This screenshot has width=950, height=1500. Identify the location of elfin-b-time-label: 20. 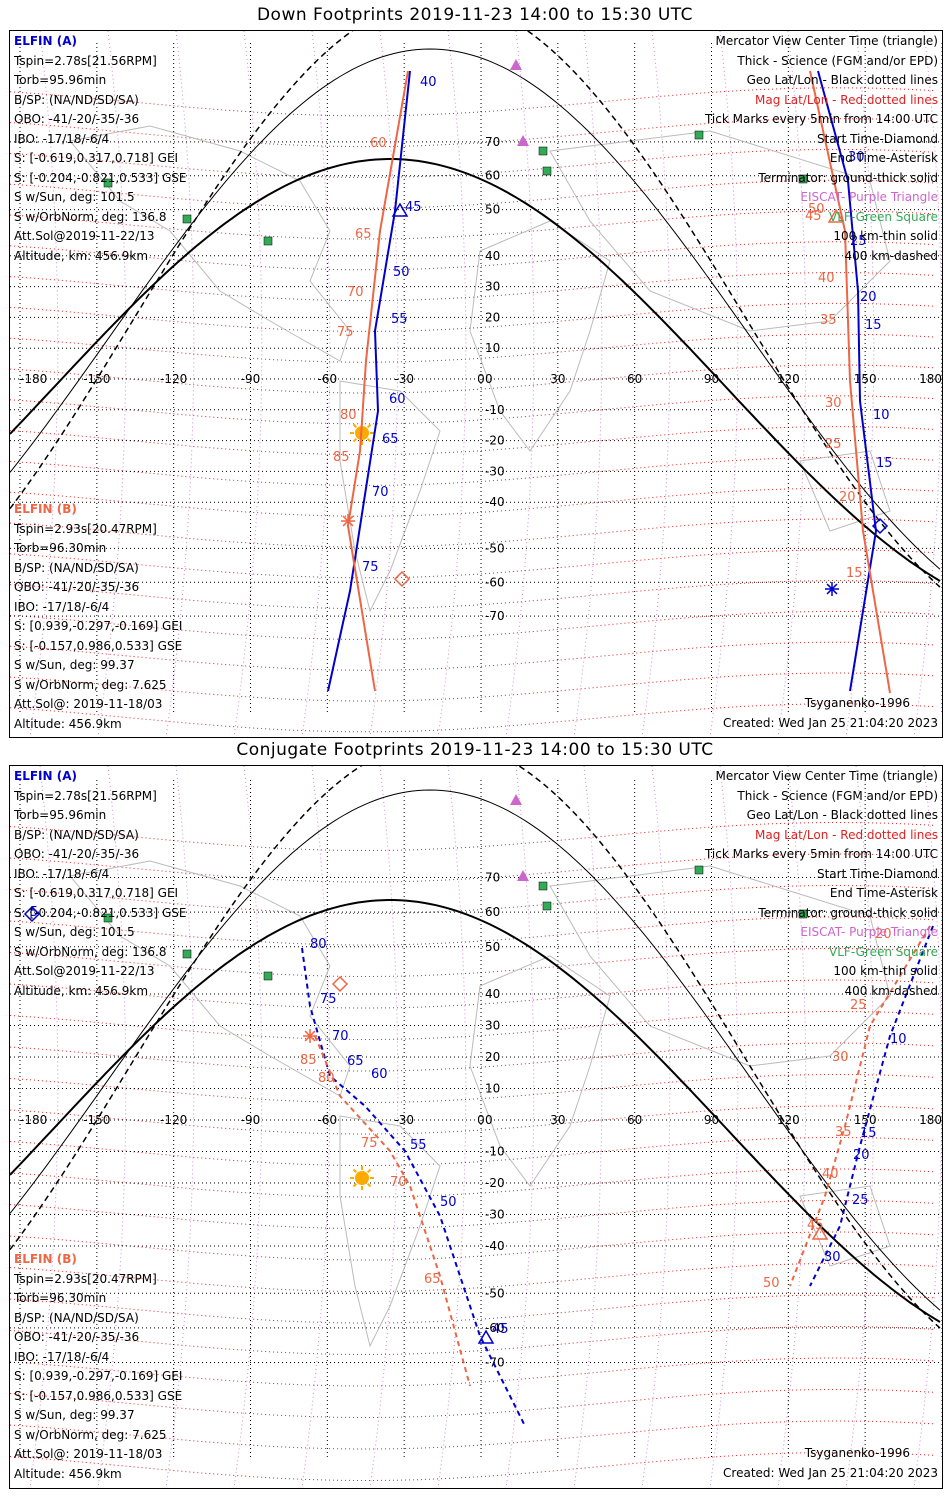
(847, 497).